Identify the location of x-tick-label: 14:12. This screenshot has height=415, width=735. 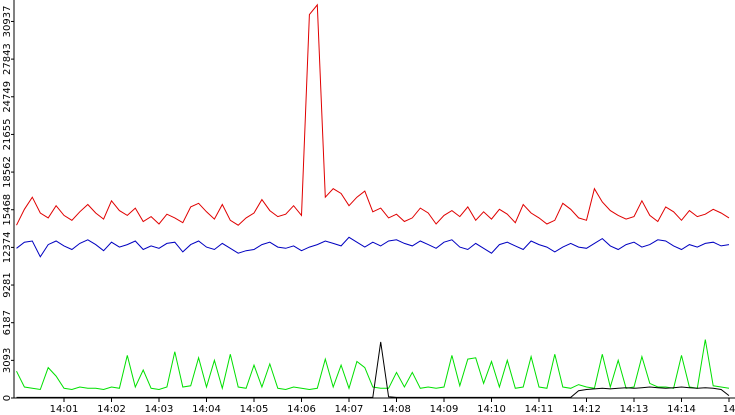
(586, 409).